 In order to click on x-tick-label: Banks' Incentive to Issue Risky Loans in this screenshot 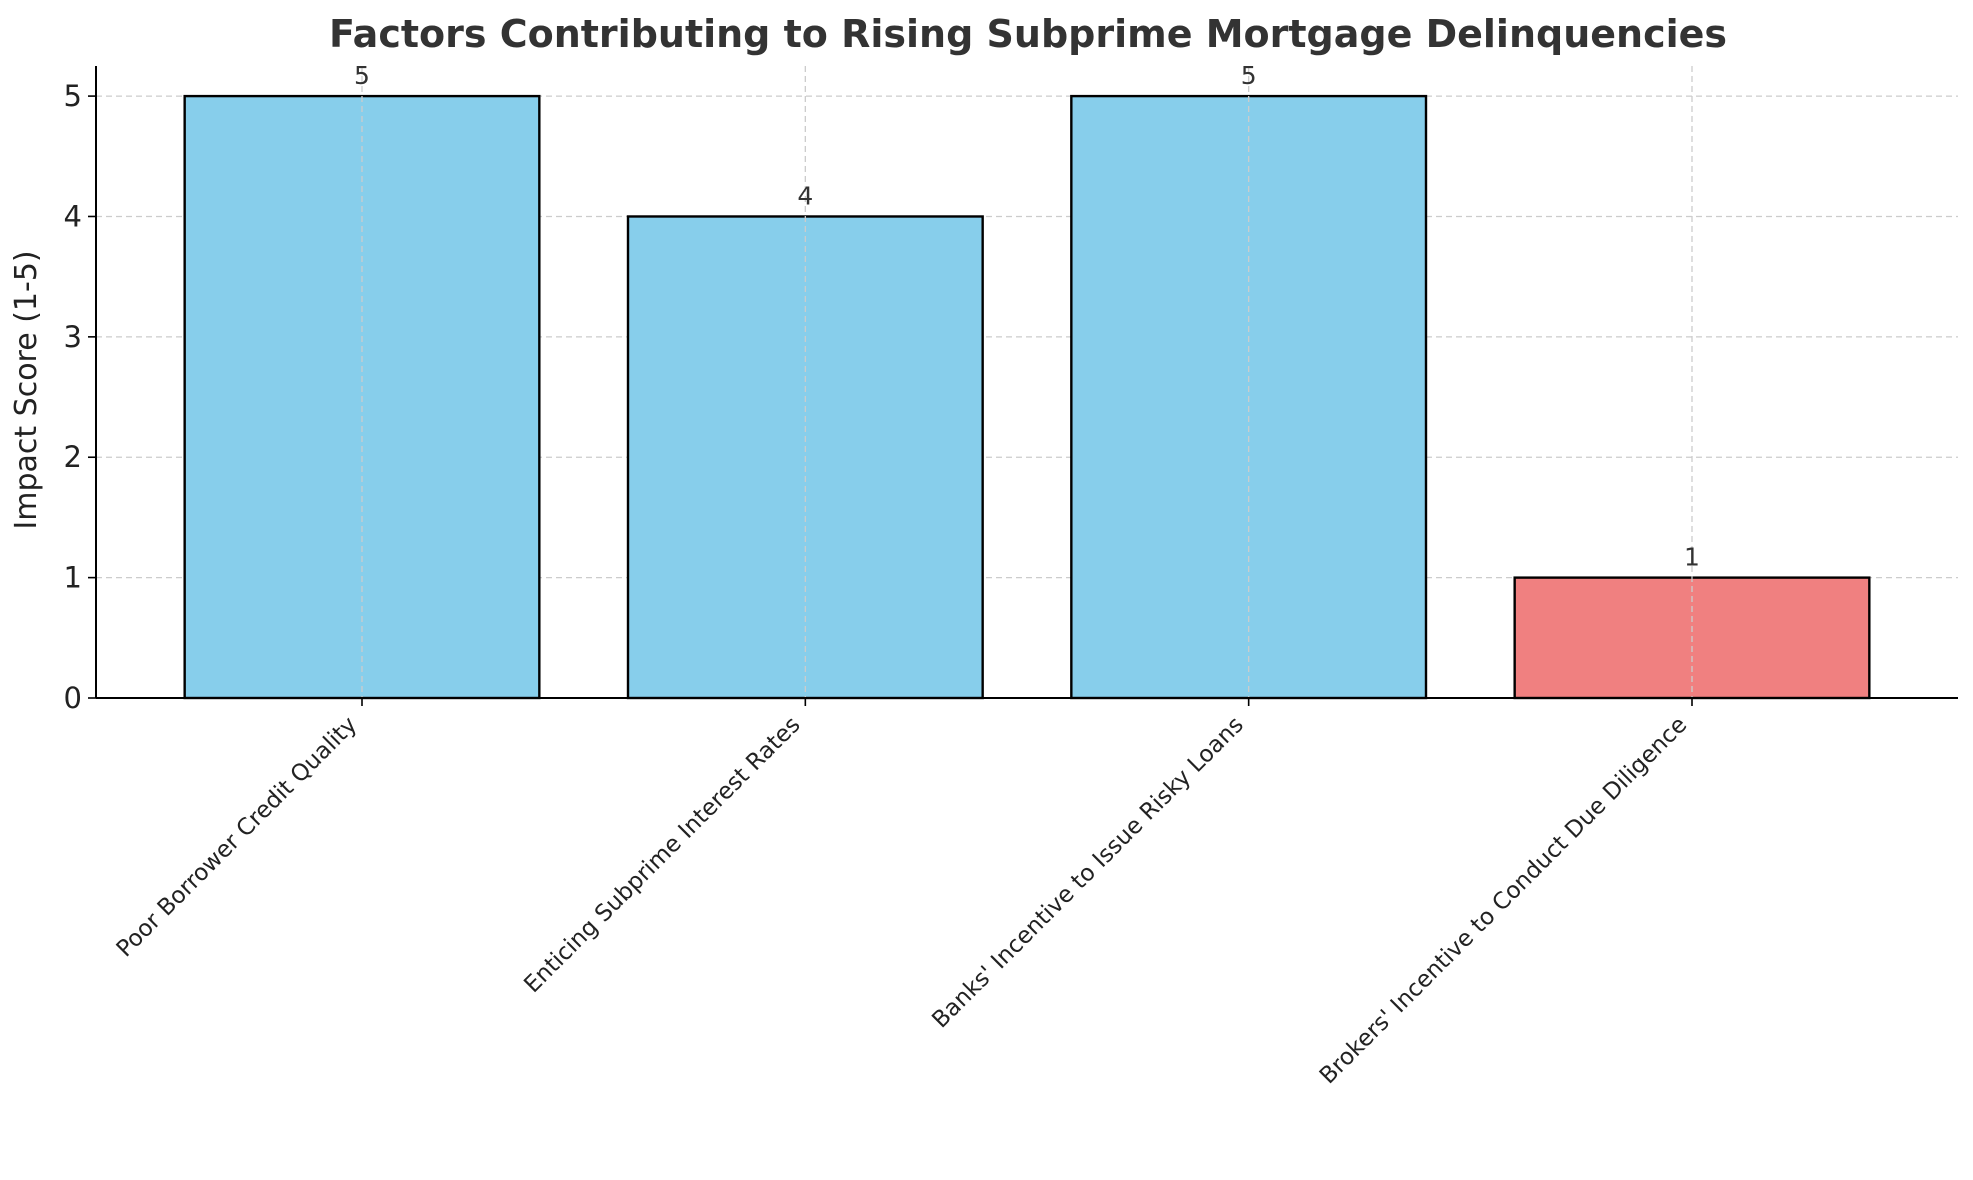, I will do `click(1088, 873)`.